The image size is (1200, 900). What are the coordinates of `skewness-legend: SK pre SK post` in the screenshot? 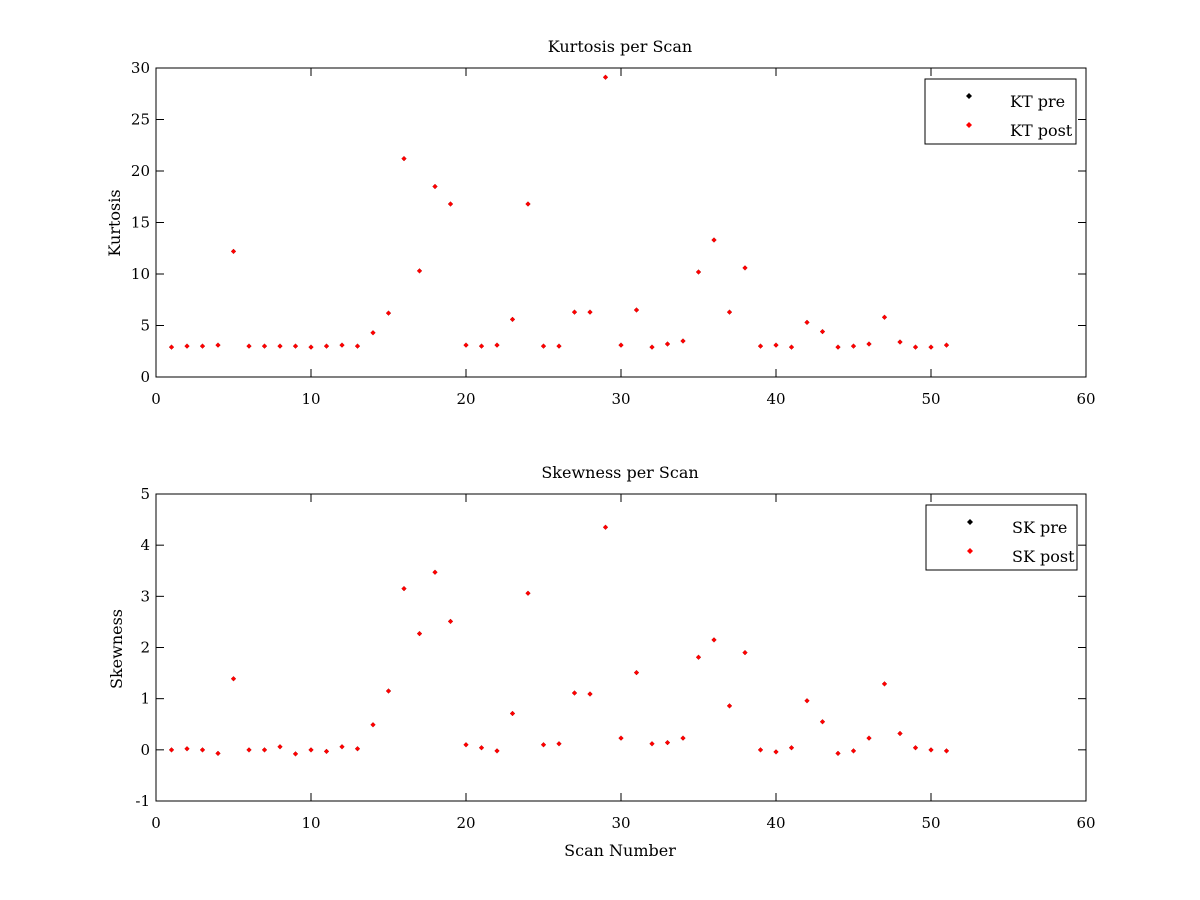 It's located at (1001, 537).